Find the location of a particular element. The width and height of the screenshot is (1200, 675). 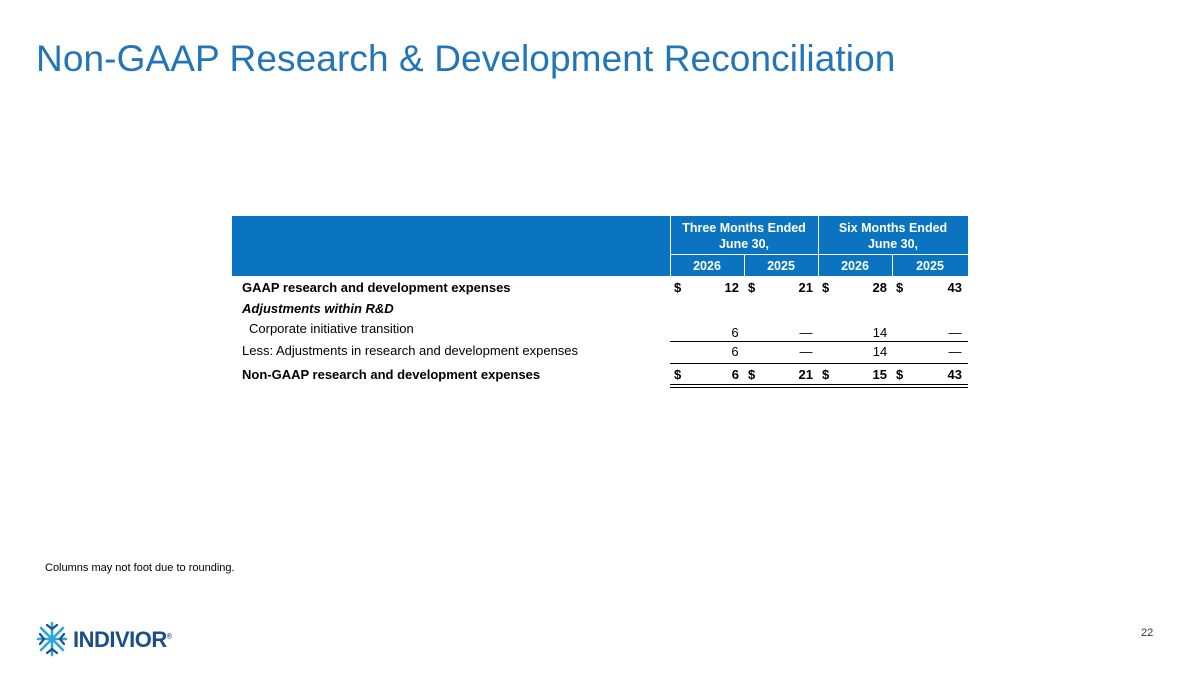

logo-wordmark-text: INDIVIOR is located at coordinates (120, 639).